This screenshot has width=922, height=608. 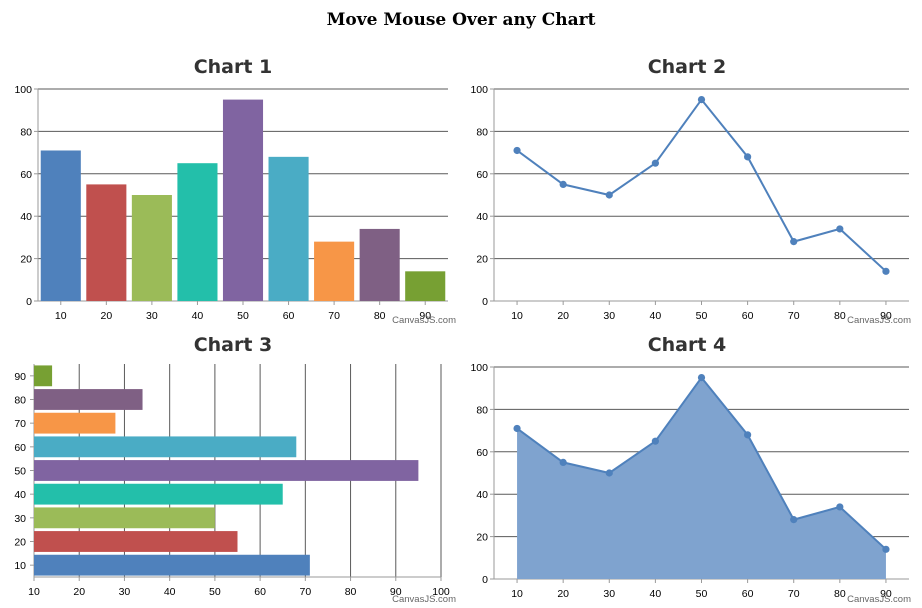 I want to click on chart-3-xtick-label: 10, so click(x=34, y=592).